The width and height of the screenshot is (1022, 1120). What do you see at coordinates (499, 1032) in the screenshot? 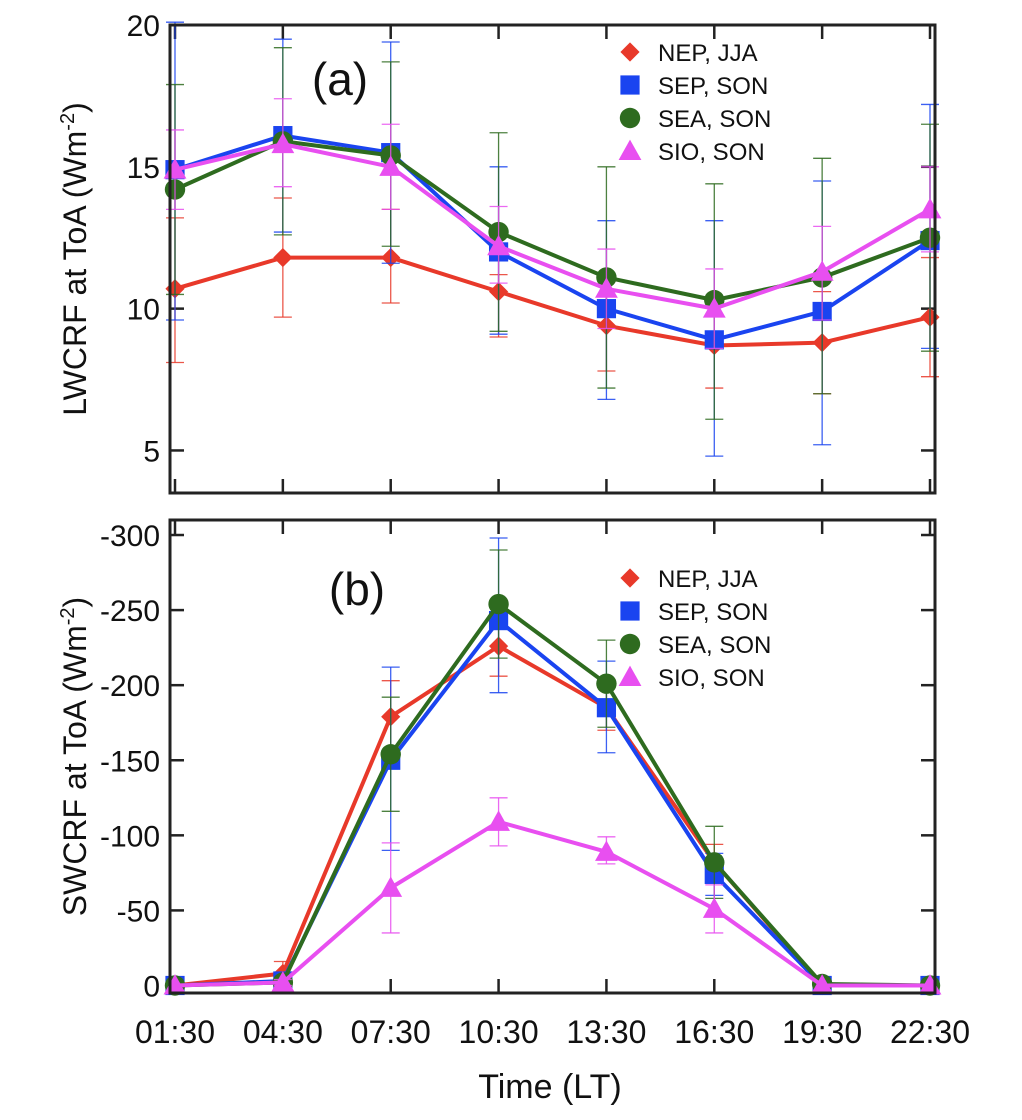
I see `x-tick-label: 10:30` at bounding box center [499, 1032].